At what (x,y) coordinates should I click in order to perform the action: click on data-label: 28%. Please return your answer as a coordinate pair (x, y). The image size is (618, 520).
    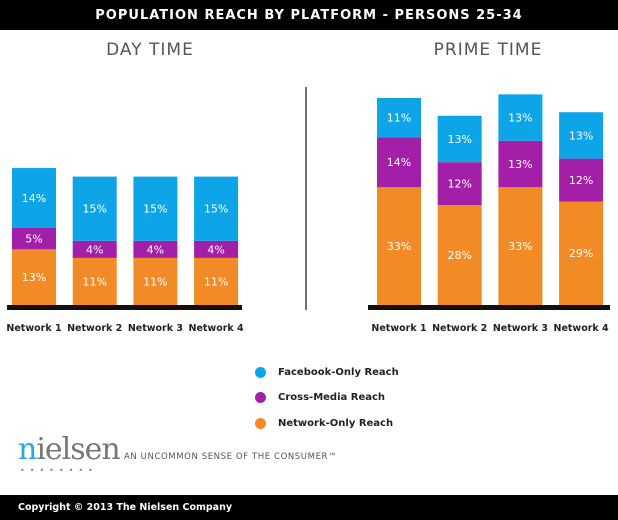
    Looking at the image, I should click on (459, 255).